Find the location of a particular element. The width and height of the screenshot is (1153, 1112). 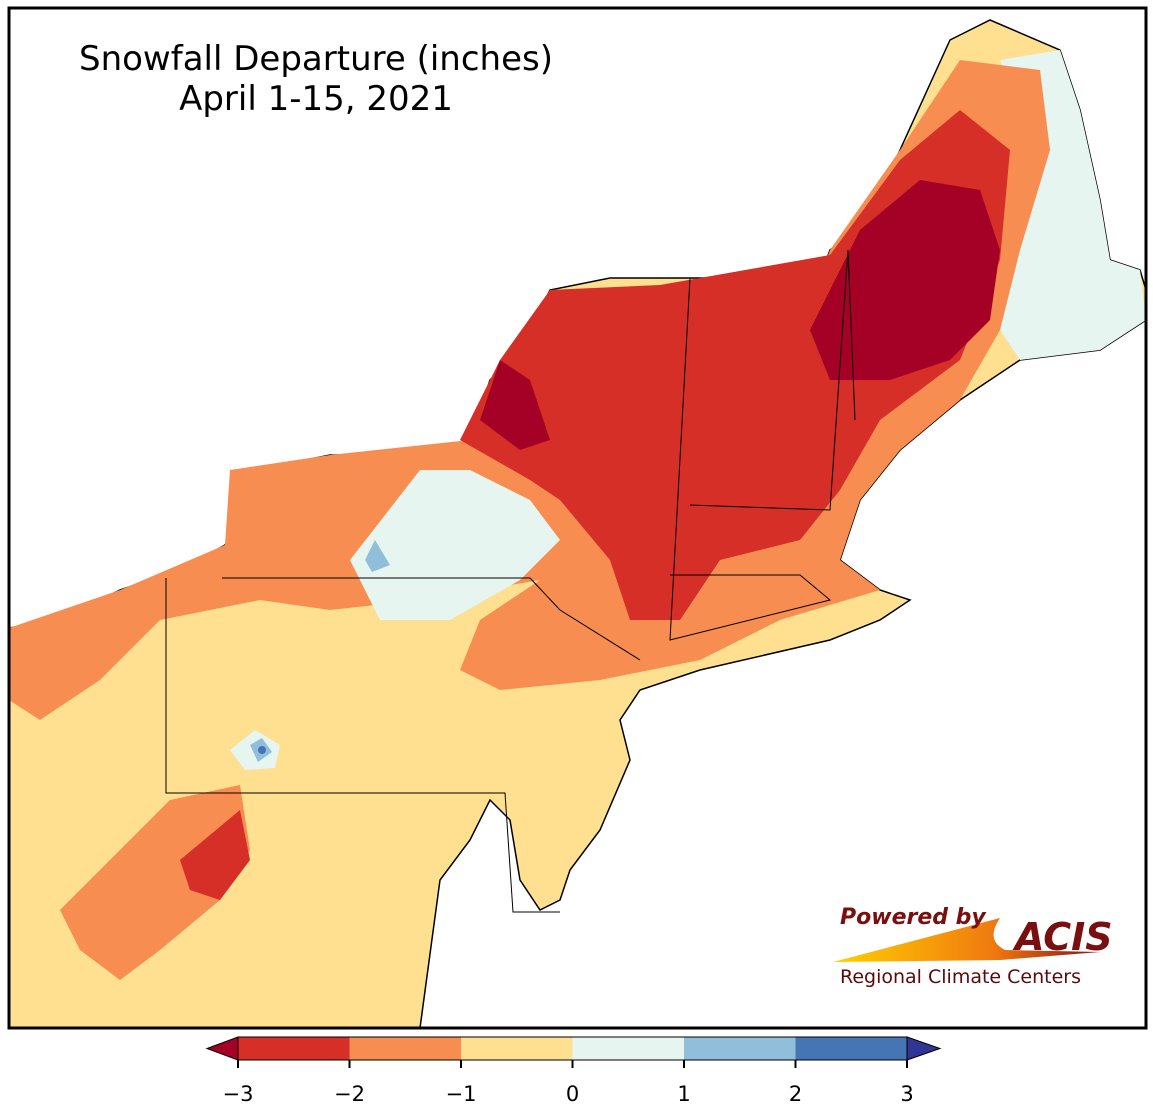

logo-name: ACIS is located at coordinates (1062, 937).